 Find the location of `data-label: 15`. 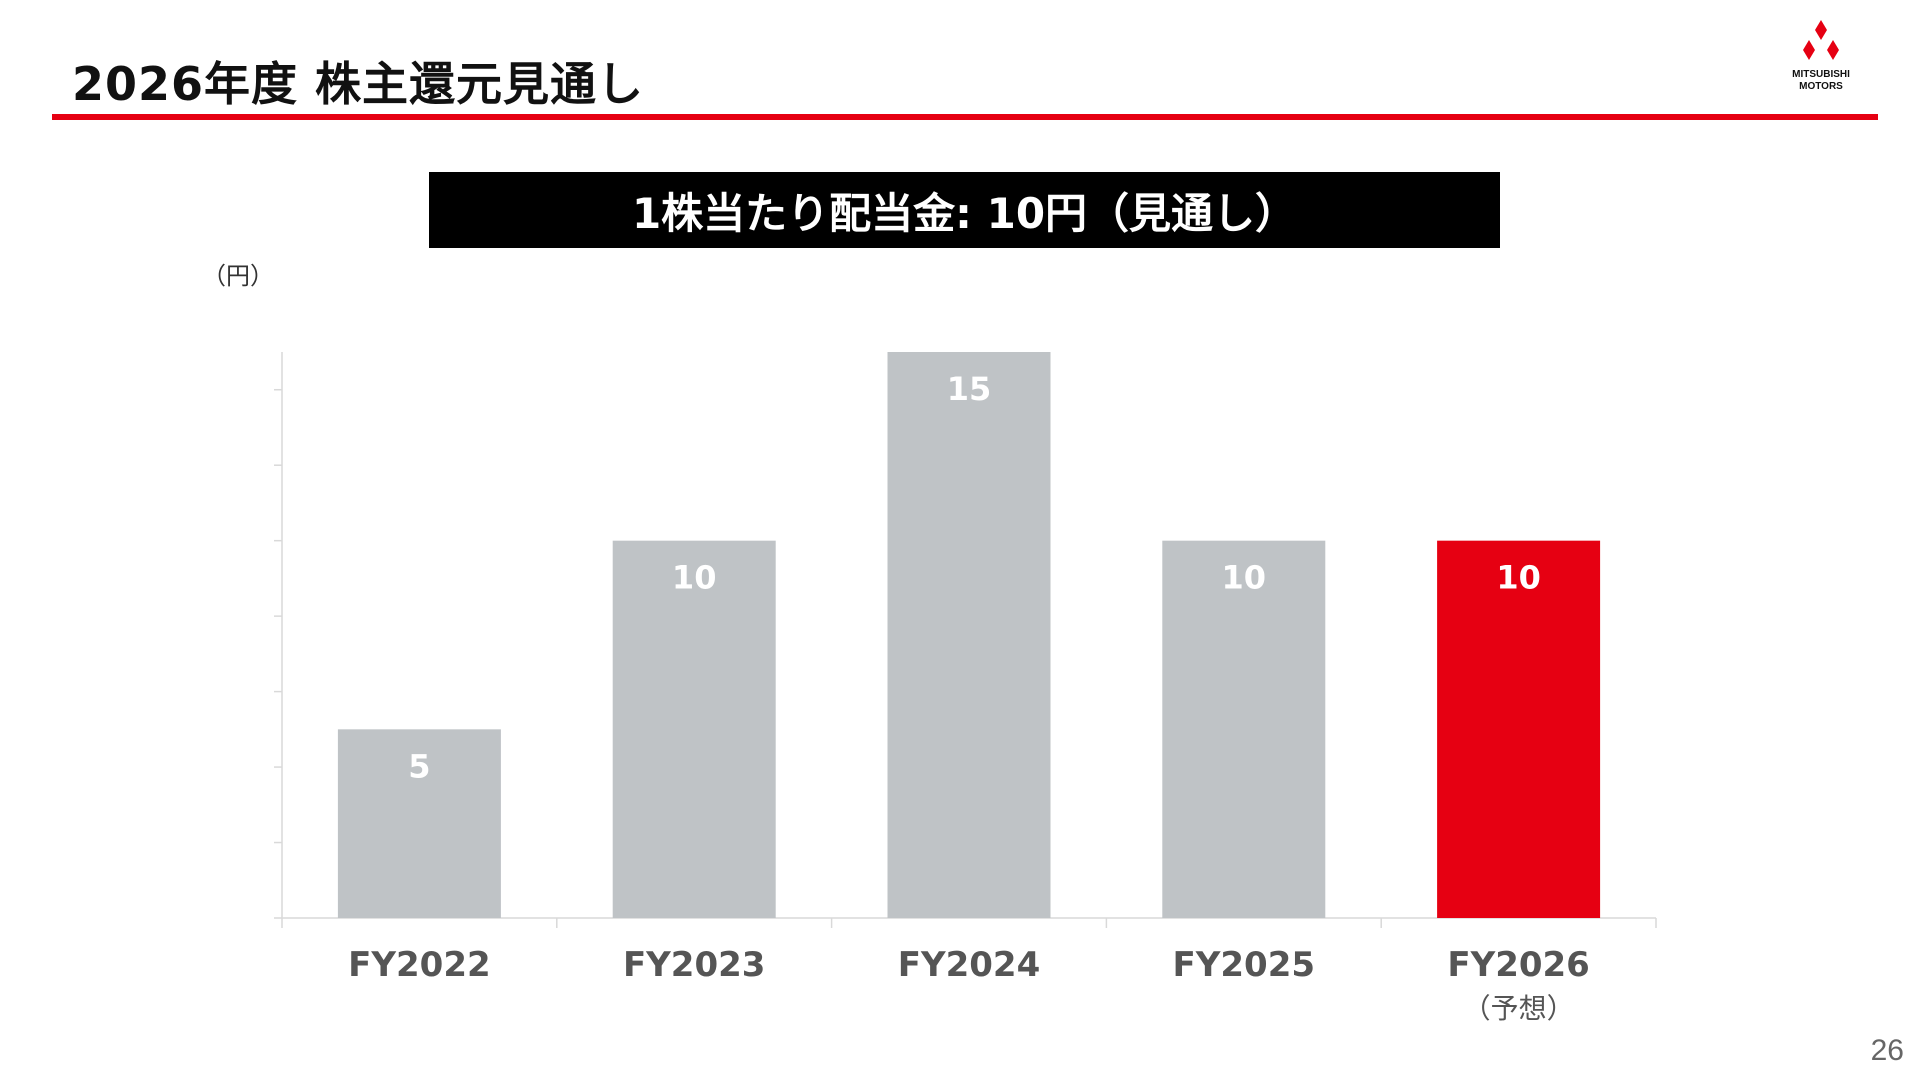

data-label: 15 is located at coordinates (969, 389).